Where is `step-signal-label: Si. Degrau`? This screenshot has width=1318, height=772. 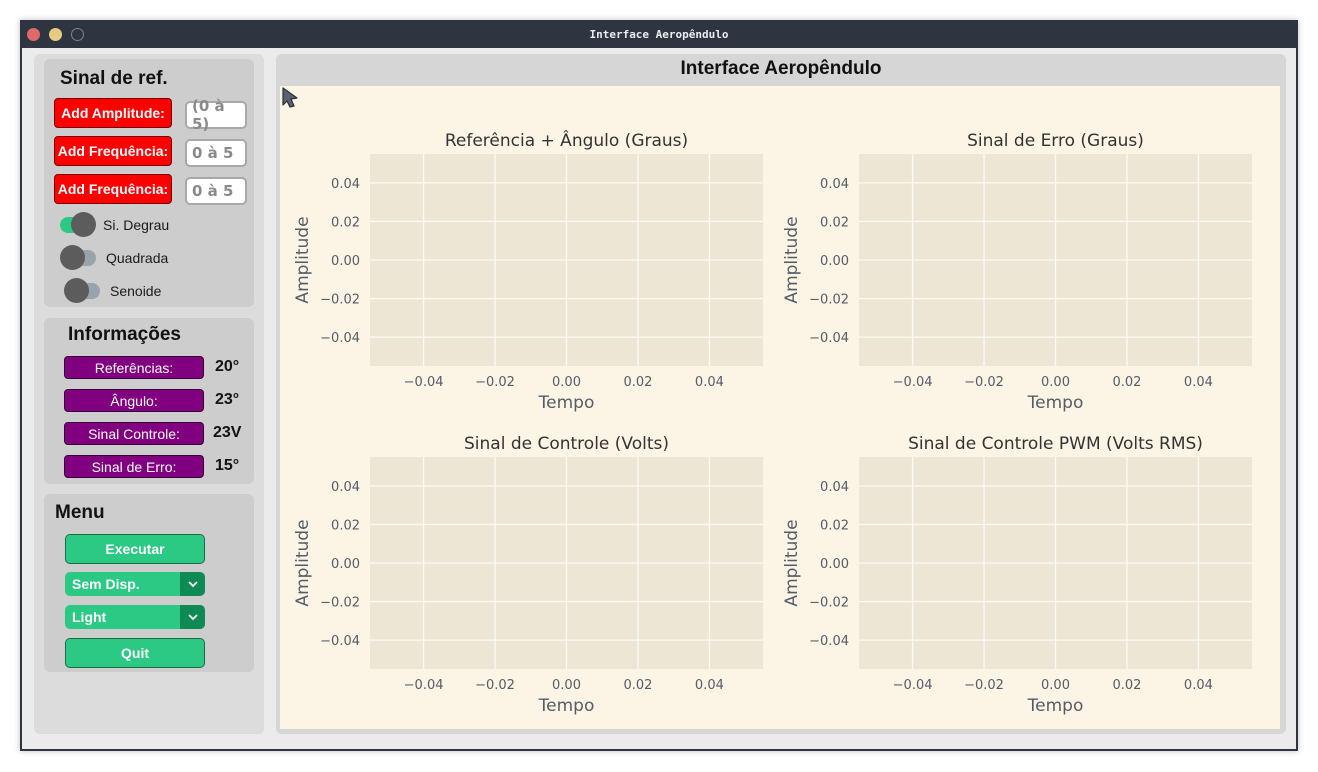
step-signal-label: Si. Degrau is located at coordinates (136, 225).